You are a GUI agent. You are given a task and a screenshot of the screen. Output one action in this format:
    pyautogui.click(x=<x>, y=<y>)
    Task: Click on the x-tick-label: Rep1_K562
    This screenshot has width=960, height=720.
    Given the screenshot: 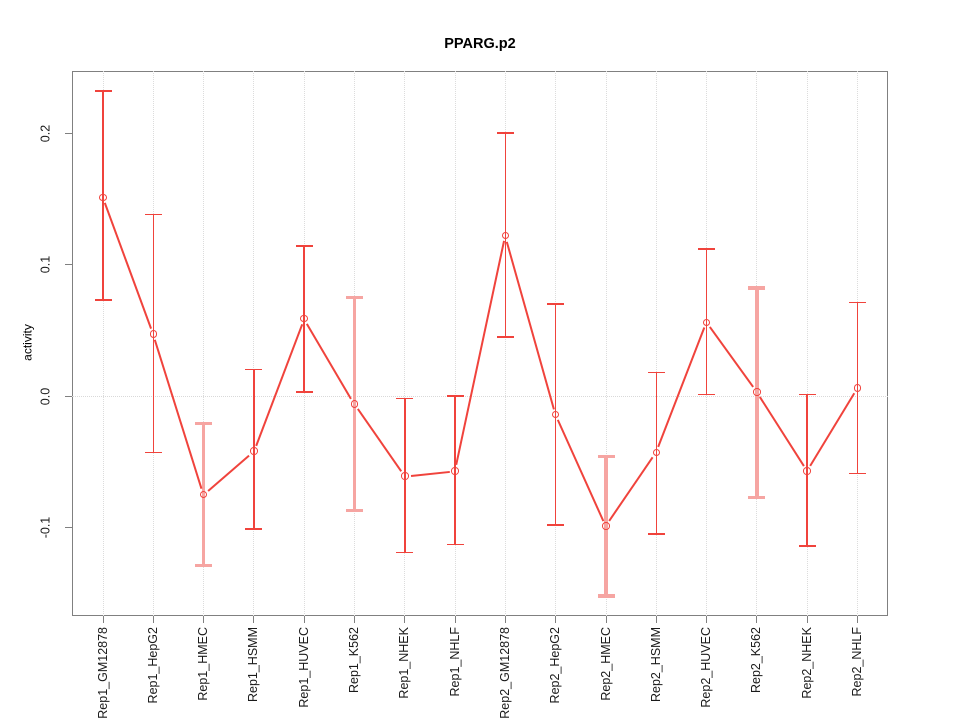 What is the action you would take?
    pyautogui.click(x=354, y=660)
    